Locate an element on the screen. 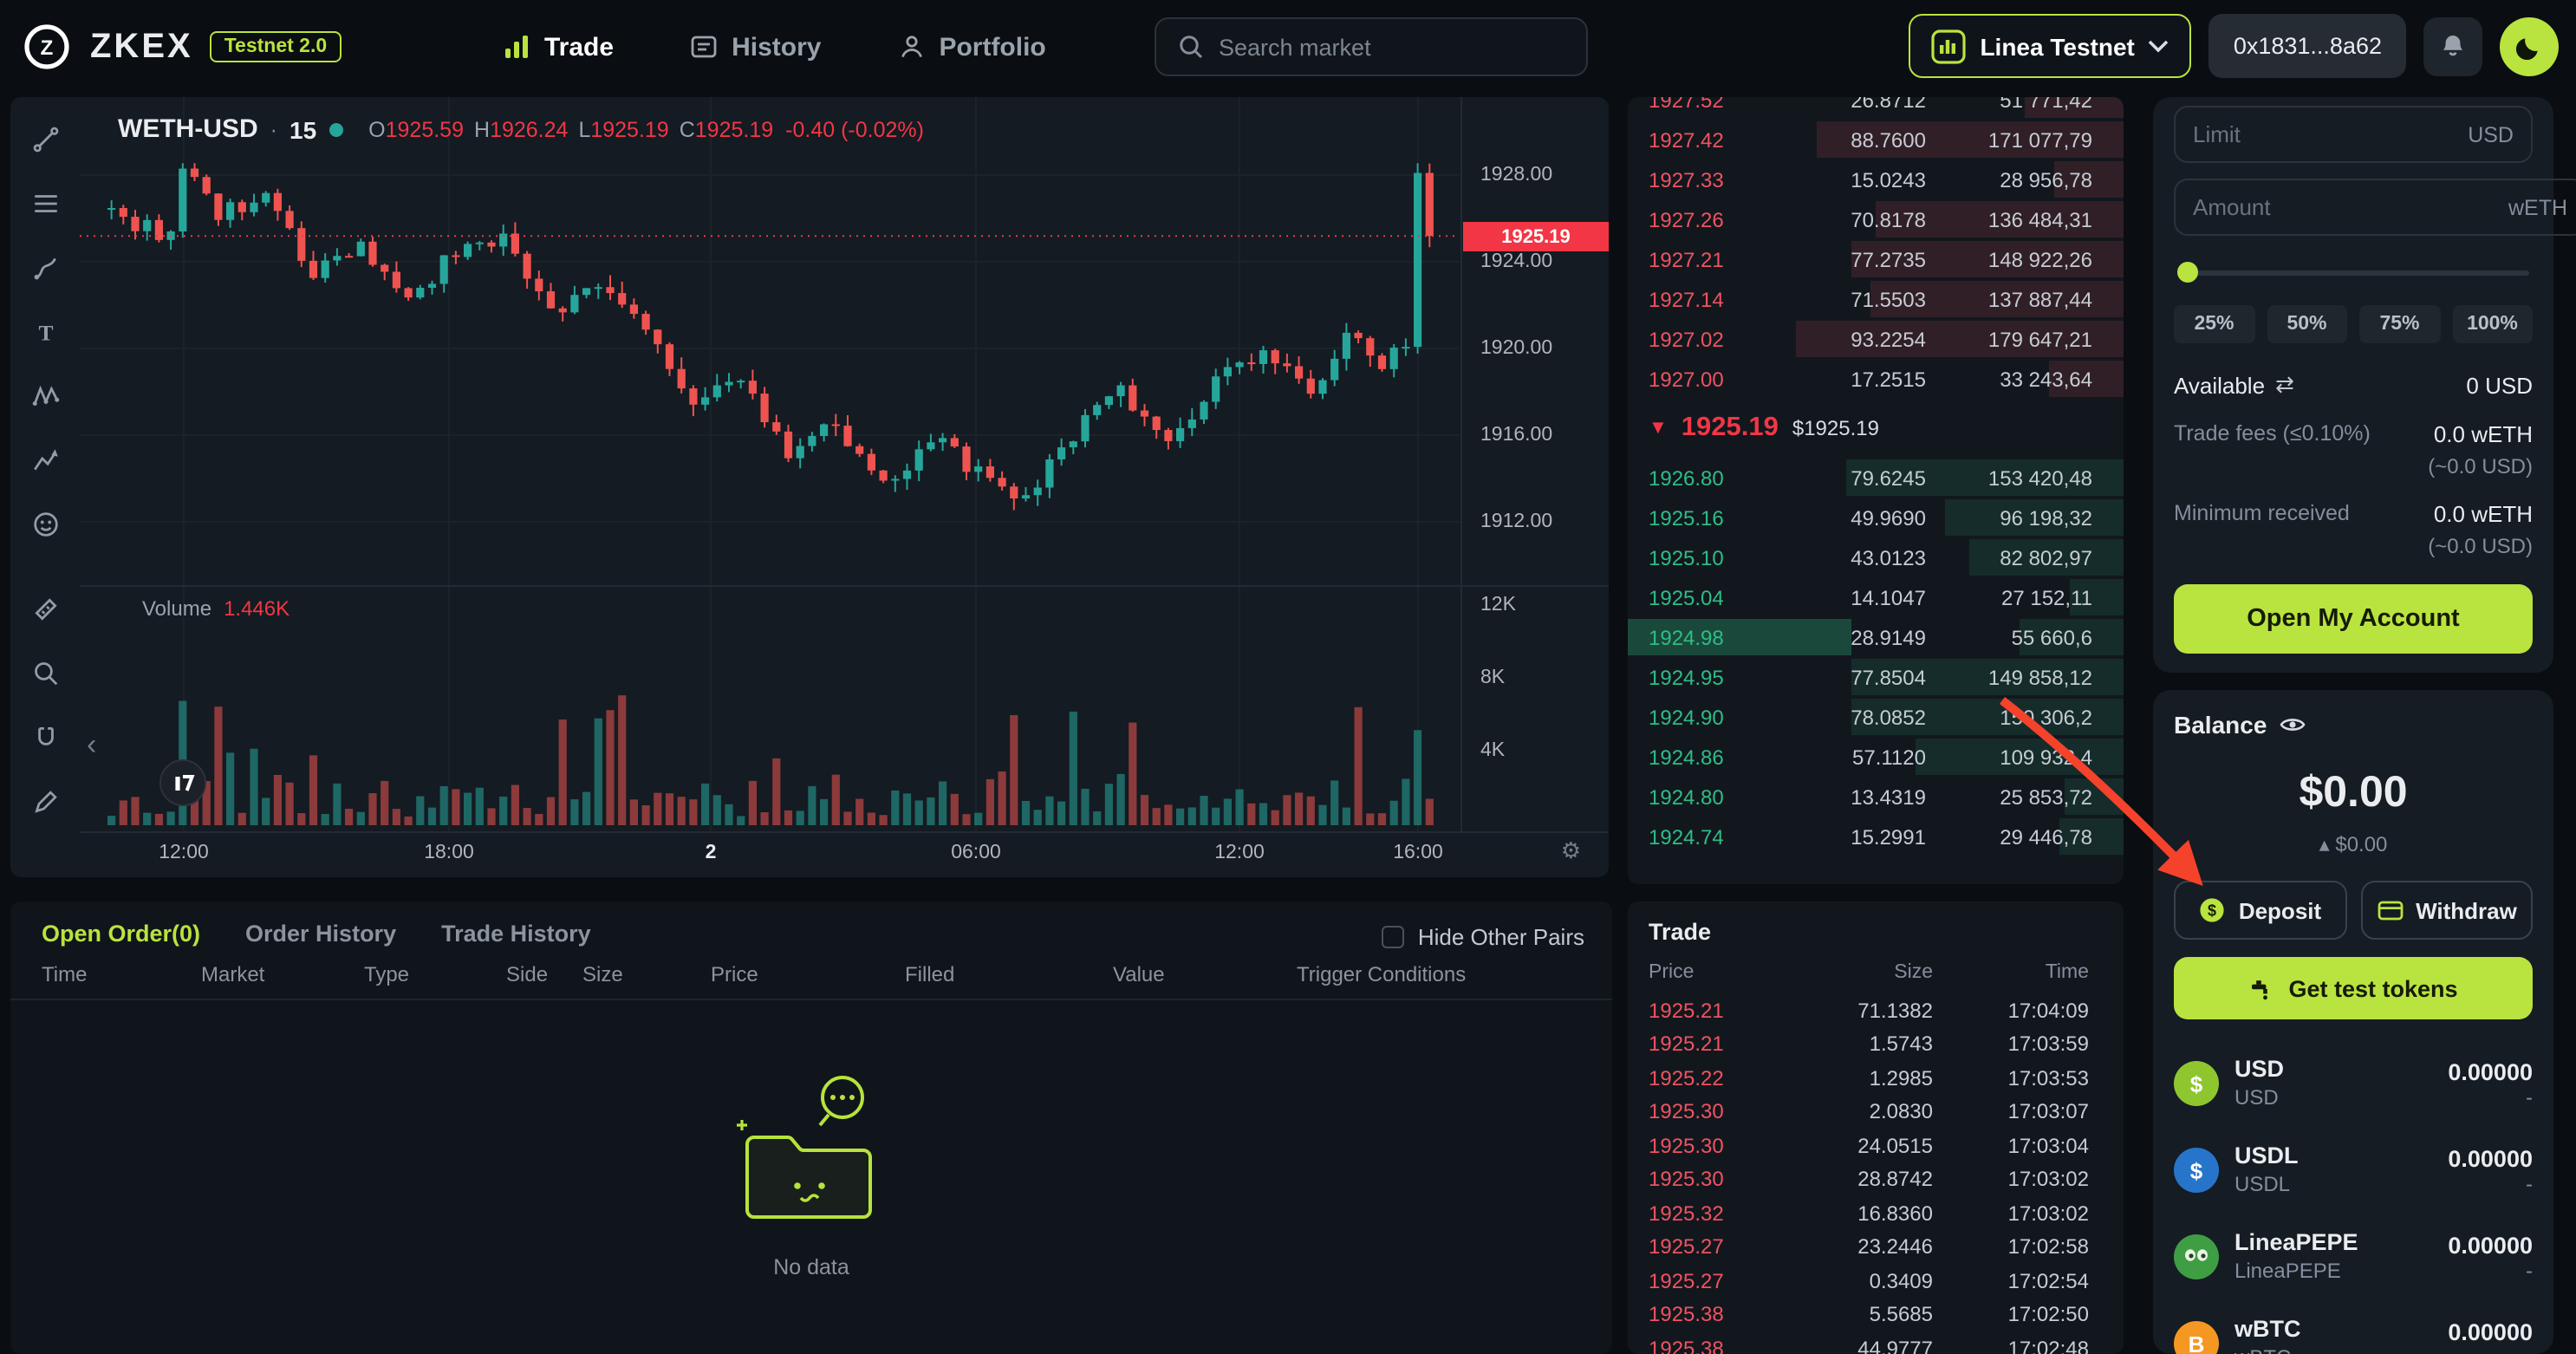 The image size is (2576, 1354). price-axis-label: 1928.00 is located at coordinates (1516, 176).